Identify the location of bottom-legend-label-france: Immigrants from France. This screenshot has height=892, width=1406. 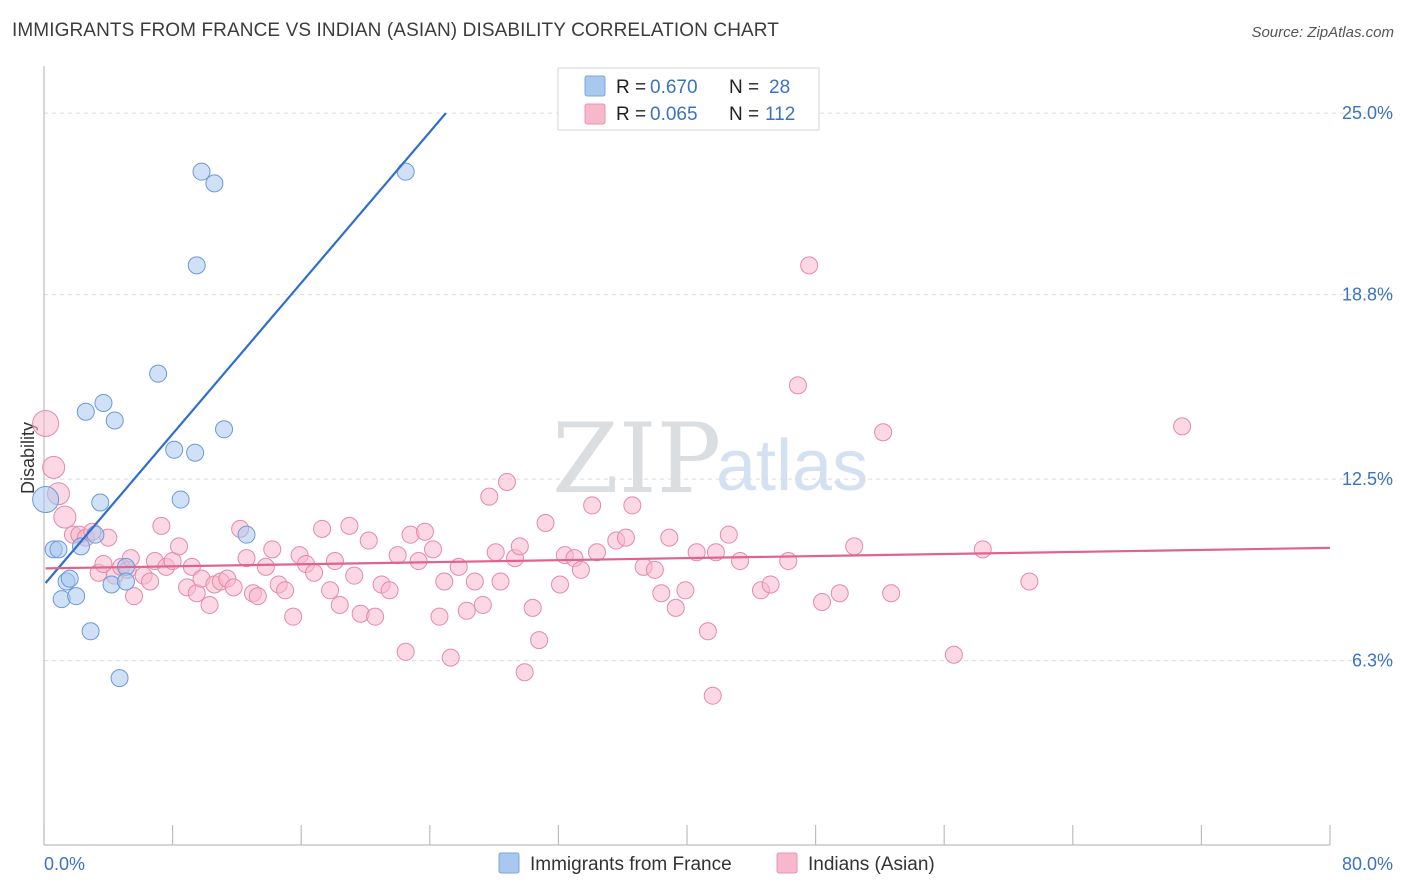
(631, 864).